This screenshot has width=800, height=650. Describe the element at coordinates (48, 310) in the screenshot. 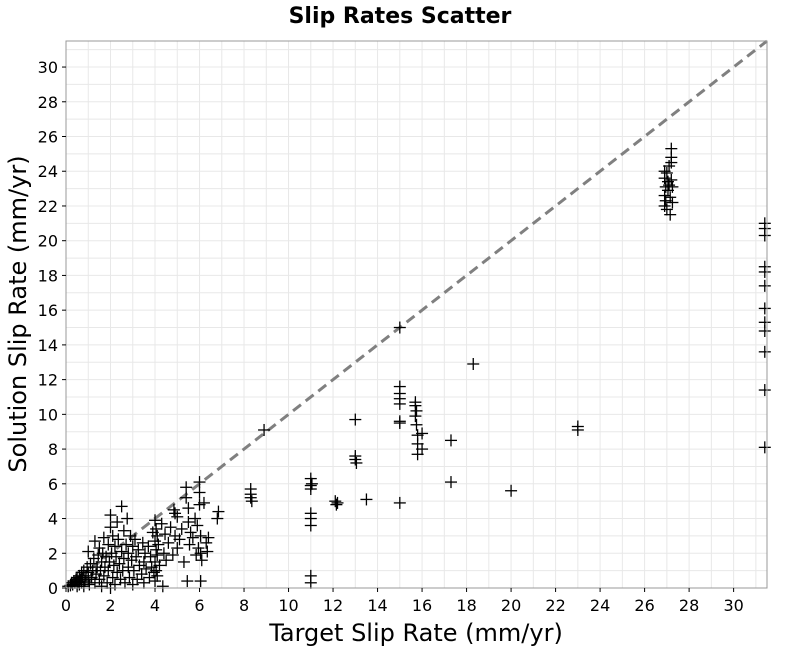

I see `y-tick-label: 16` at that location.